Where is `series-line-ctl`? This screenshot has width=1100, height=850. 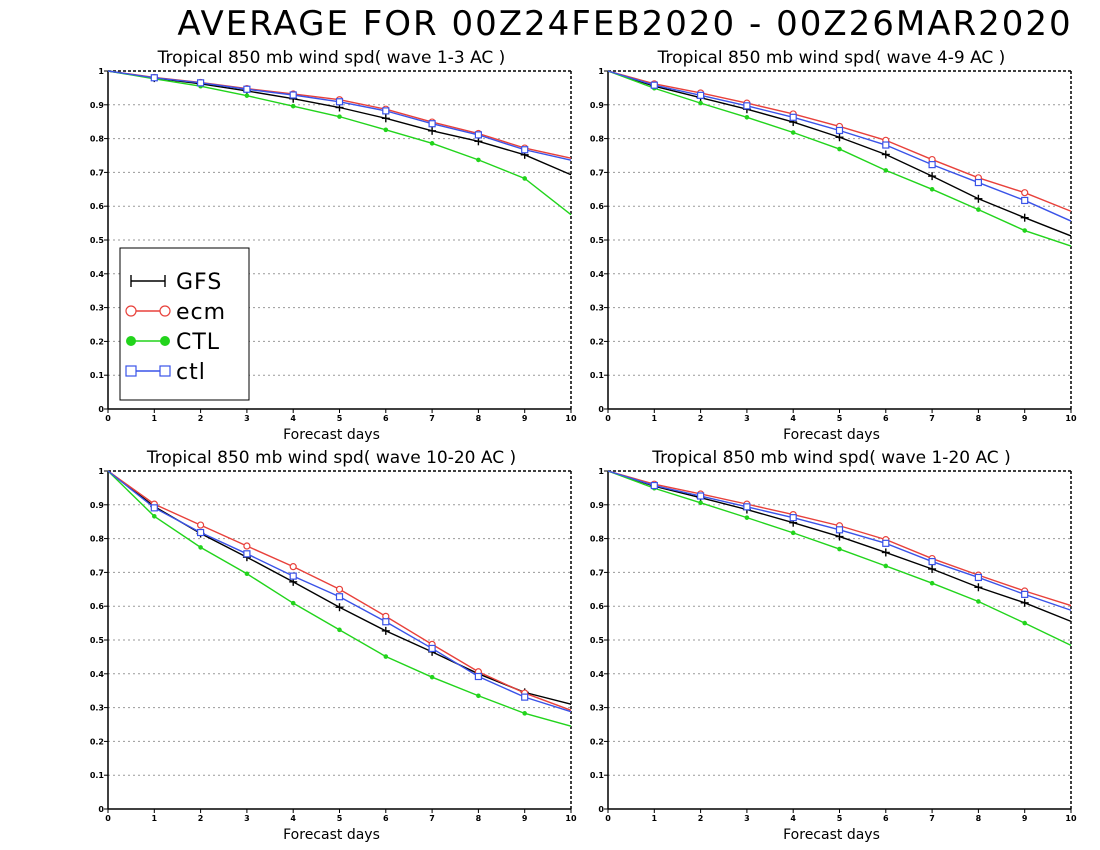
series-line-ctl is located at coordinates (839, 146).